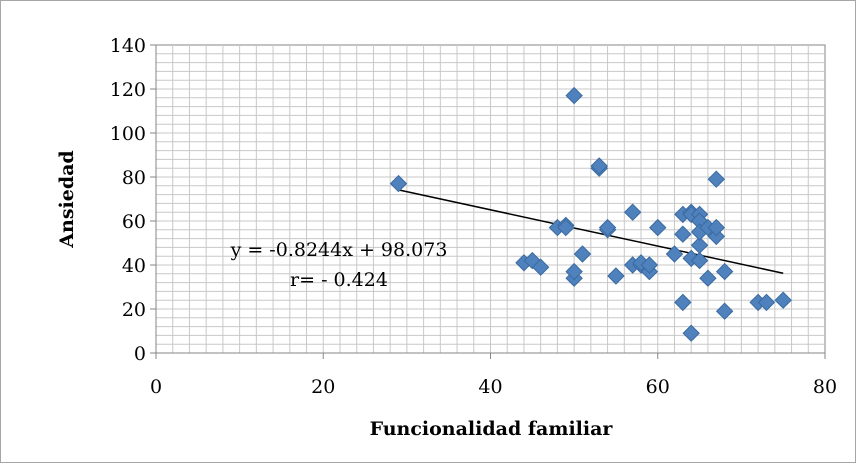  What do you see at coordinates (339, 280) in the screenshot?
I see `correlation-label: r= - 0.424` at bounding box center [339, 280].